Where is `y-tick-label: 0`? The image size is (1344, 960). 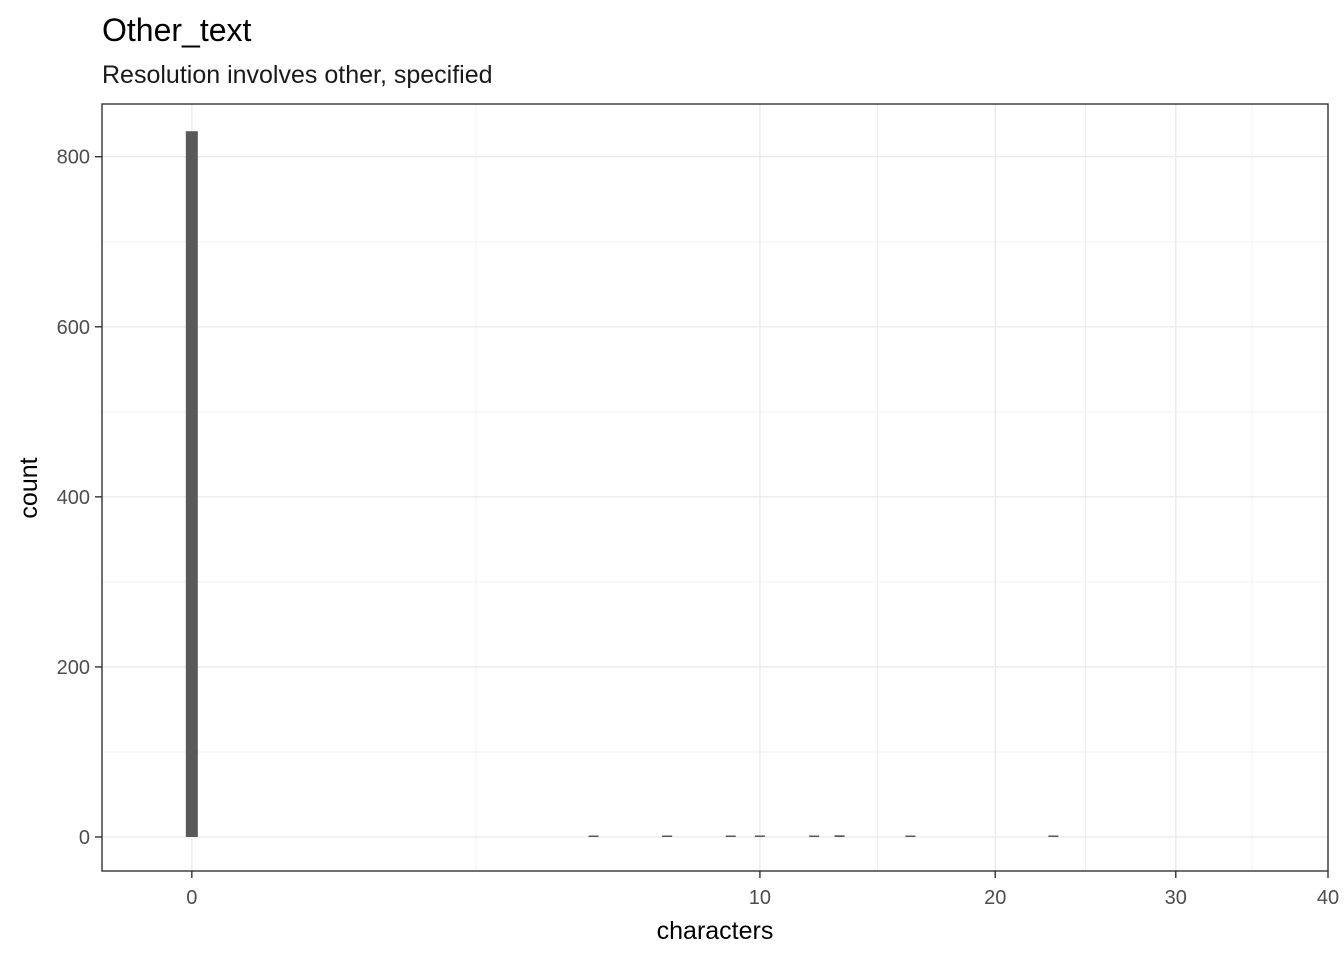
y-tick-label: 0 is located at coordinates (84, 838).